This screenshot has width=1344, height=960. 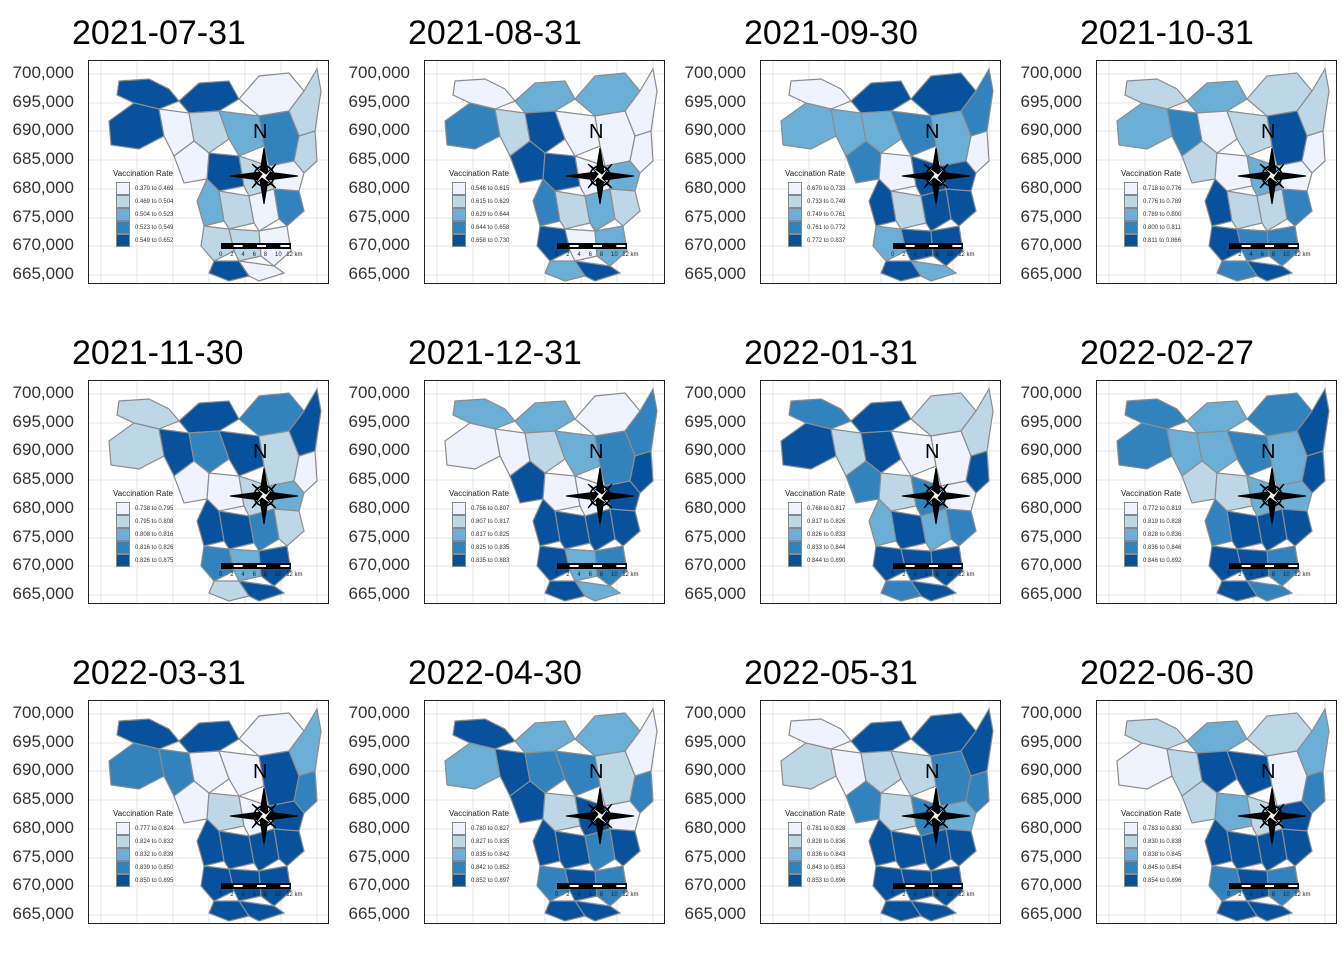 I want to click on legend-item: 0.756 to 0.807, so click(x=480, y=508).